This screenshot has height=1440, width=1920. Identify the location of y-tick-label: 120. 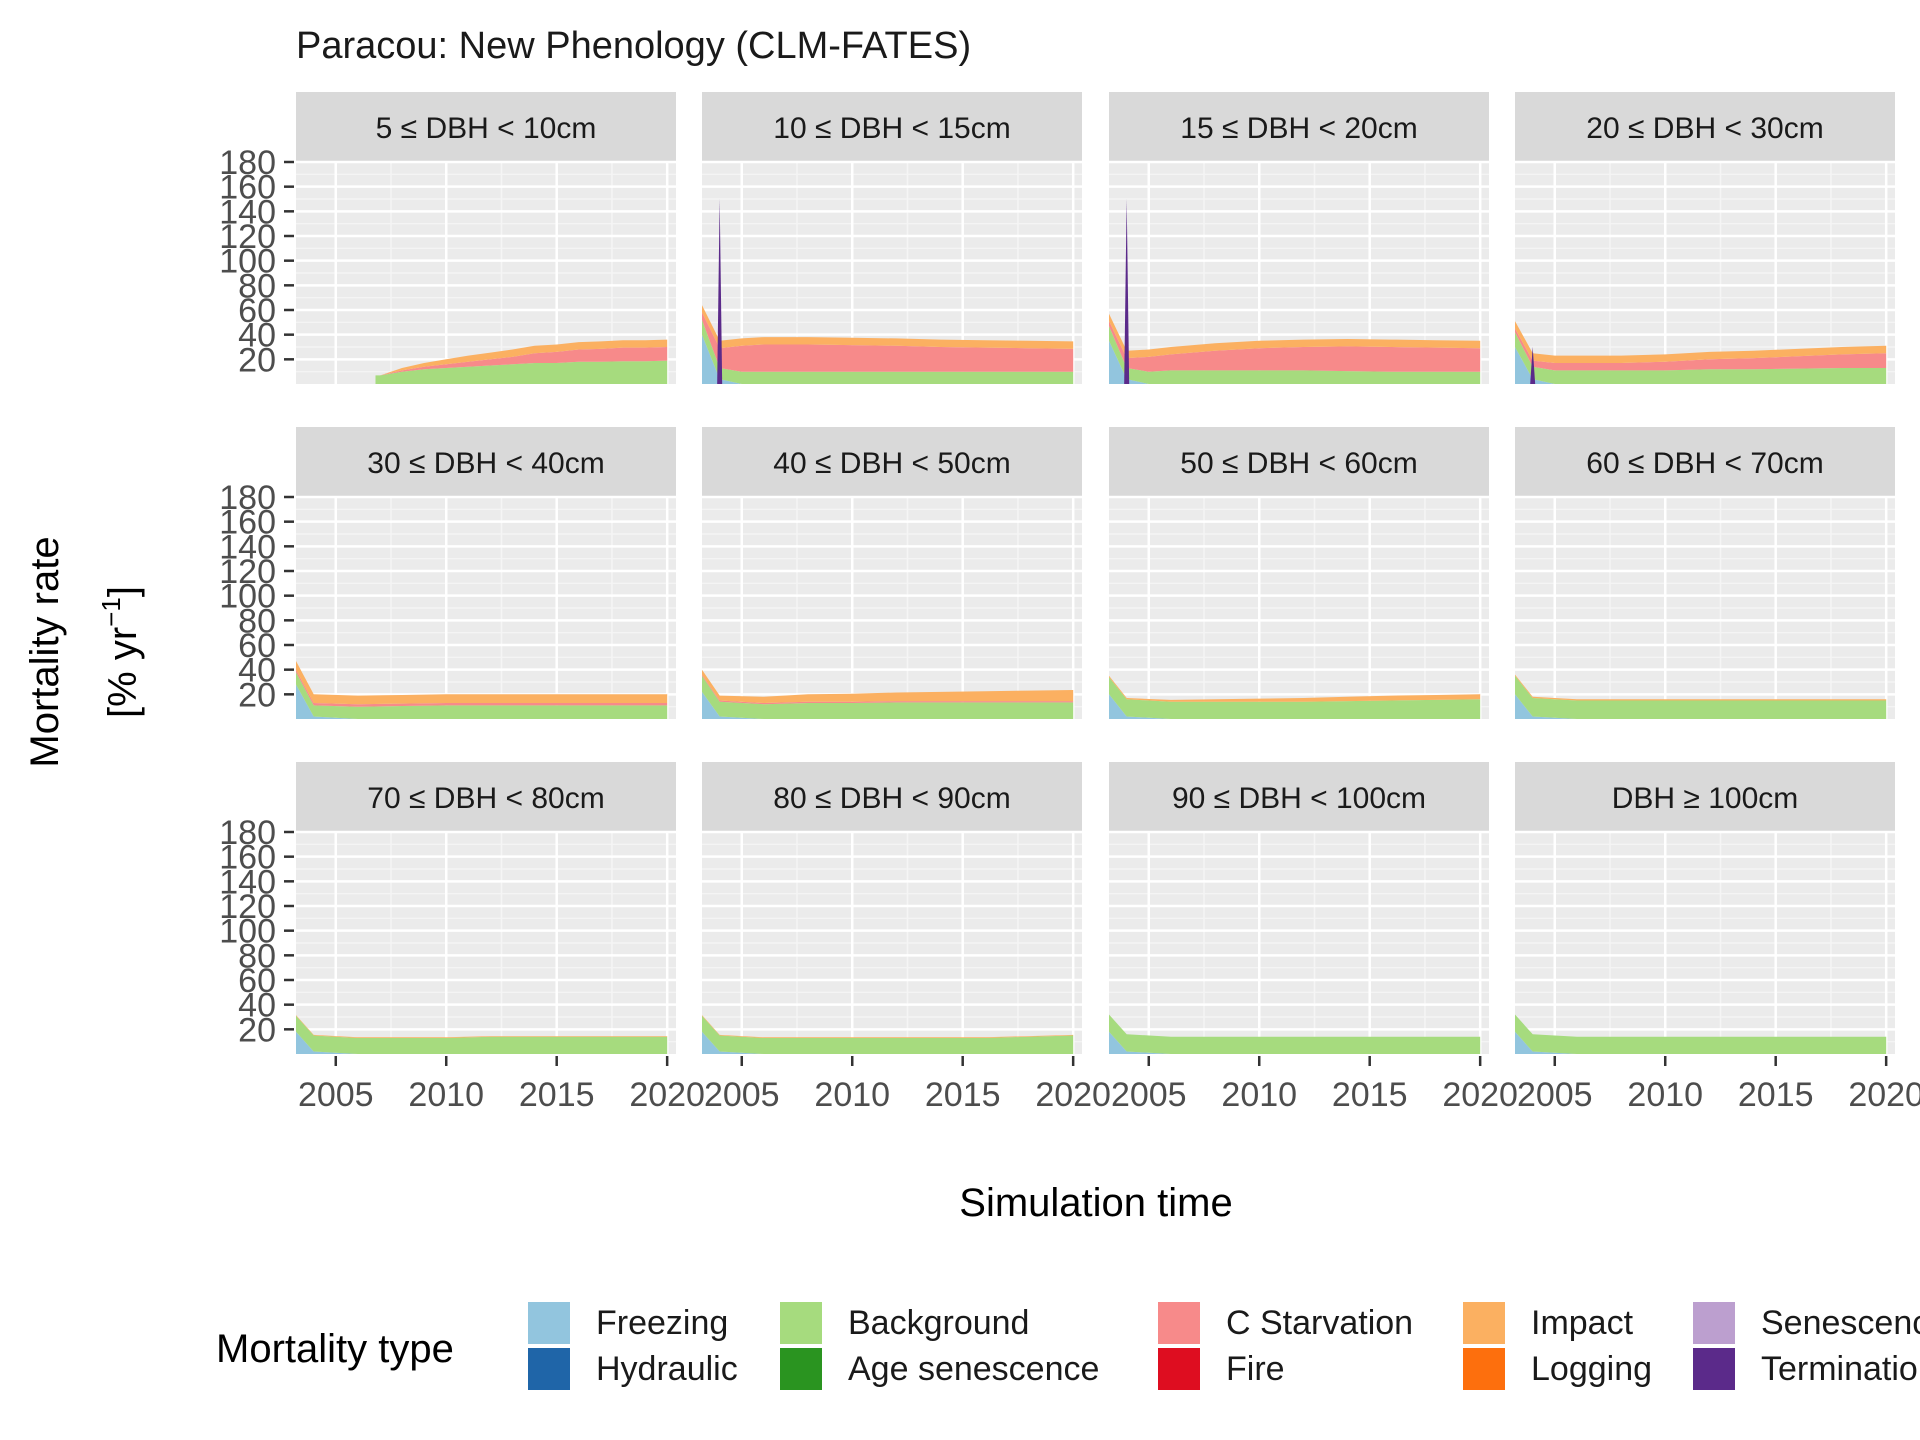
(247, 237).